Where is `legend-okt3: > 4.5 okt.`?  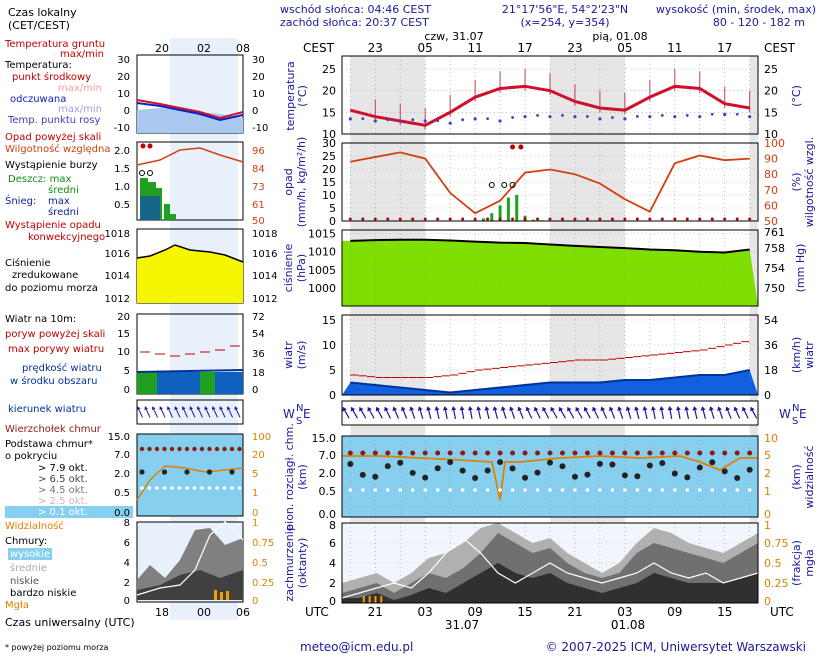
legend-okt3: > 4.5 okt. is located at coordinates (63, 490).